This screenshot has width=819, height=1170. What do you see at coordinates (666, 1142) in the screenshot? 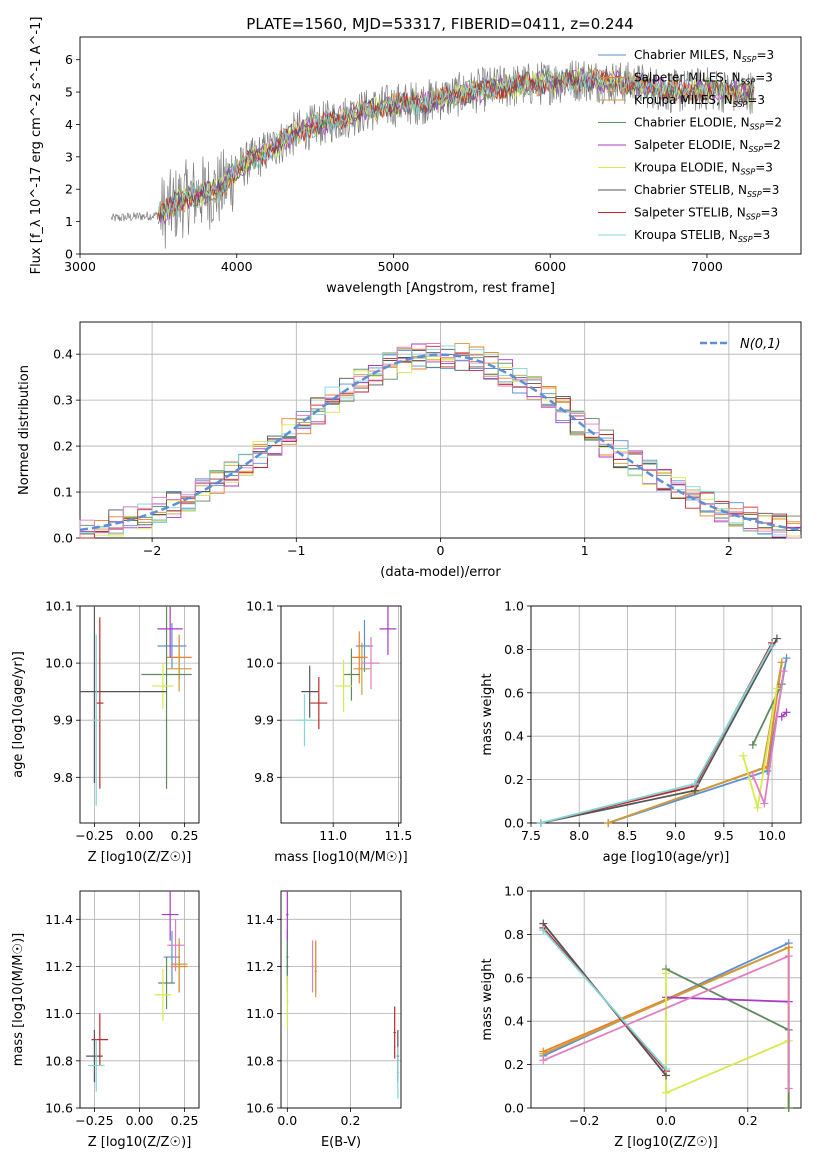
I see `weight_vs_Z-xlabel: Z [log10(Z/Z☉)]` at bounding box center [666, 1142].